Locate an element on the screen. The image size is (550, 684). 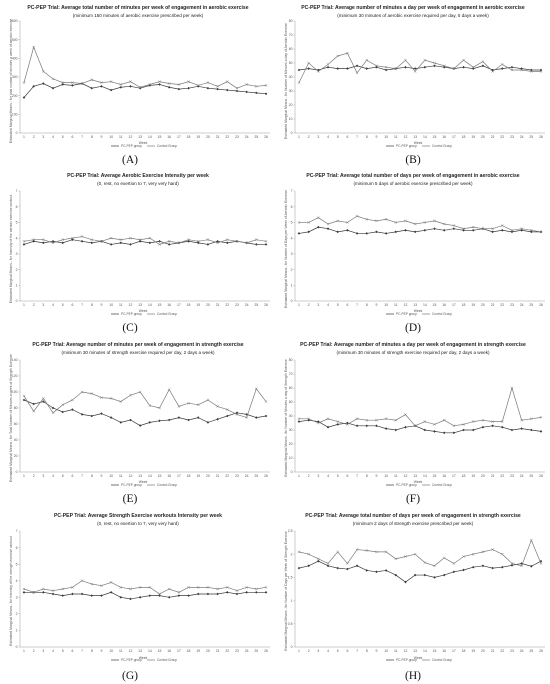
x-axis-label: Week is located at coordinates (143, 482).